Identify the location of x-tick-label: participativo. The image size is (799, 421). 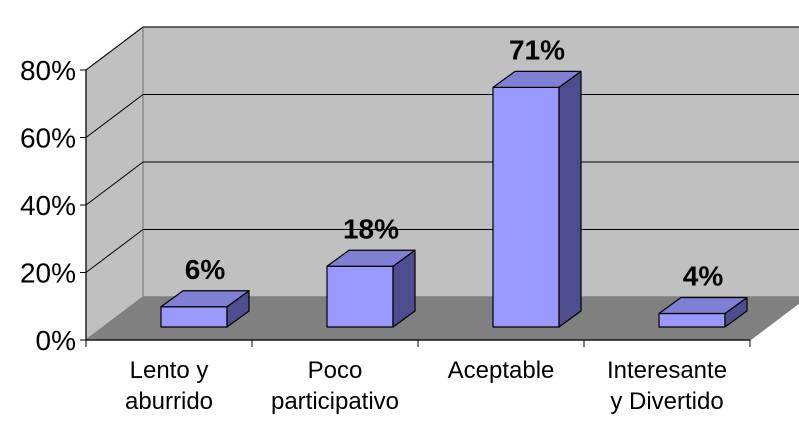
(335, 401).